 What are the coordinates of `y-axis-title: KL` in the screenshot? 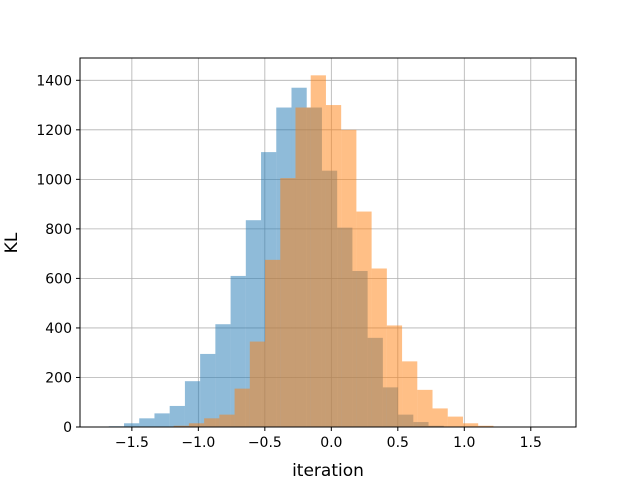 It's located at (12, 242).